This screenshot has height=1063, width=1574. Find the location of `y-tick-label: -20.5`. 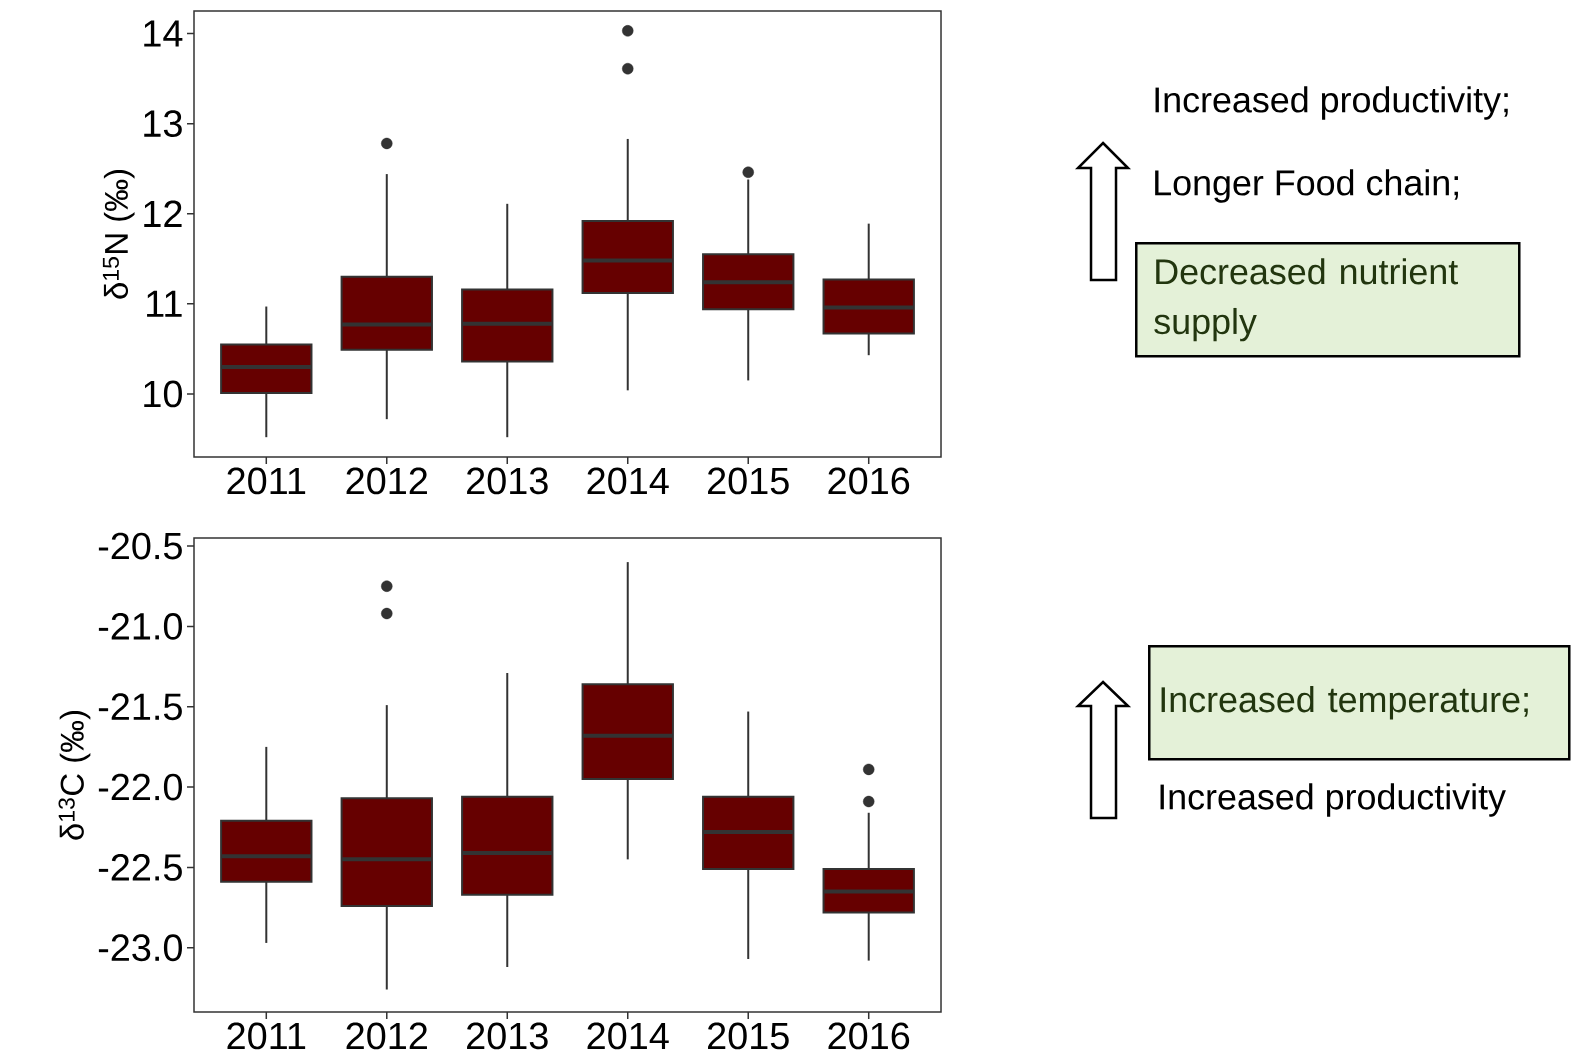

y-tick-label: -20.5 is located at coordinates (140, 546).